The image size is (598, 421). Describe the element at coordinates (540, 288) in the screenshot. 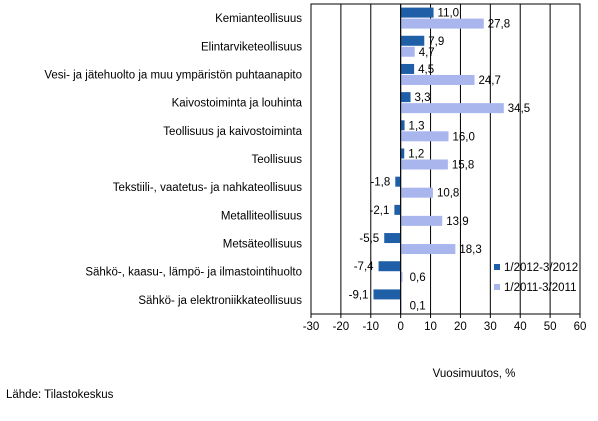

I see `legend-label-series-2: 1/2011-3/2011` at that location.